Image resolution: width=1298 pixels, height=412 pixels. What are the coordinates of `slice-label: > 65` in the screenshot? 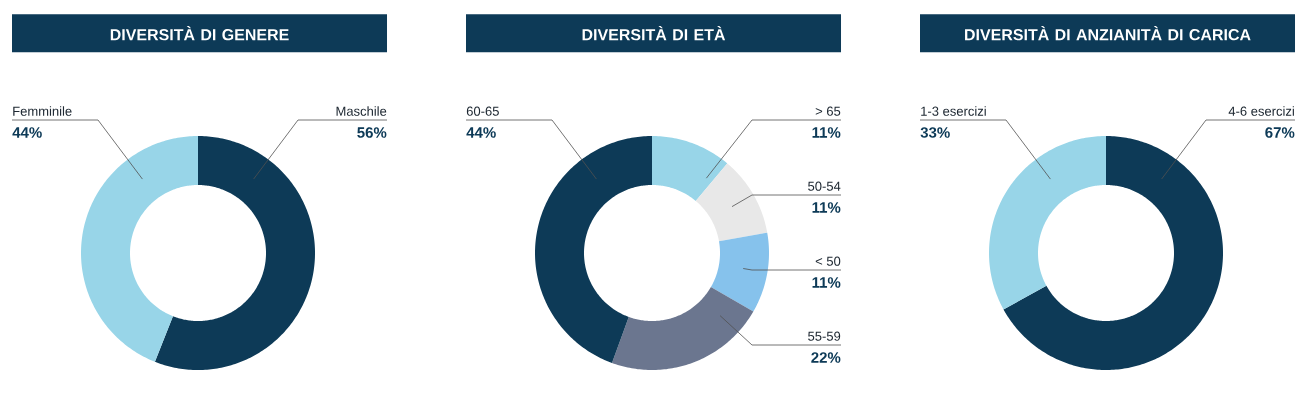 It's located at (828, 111).